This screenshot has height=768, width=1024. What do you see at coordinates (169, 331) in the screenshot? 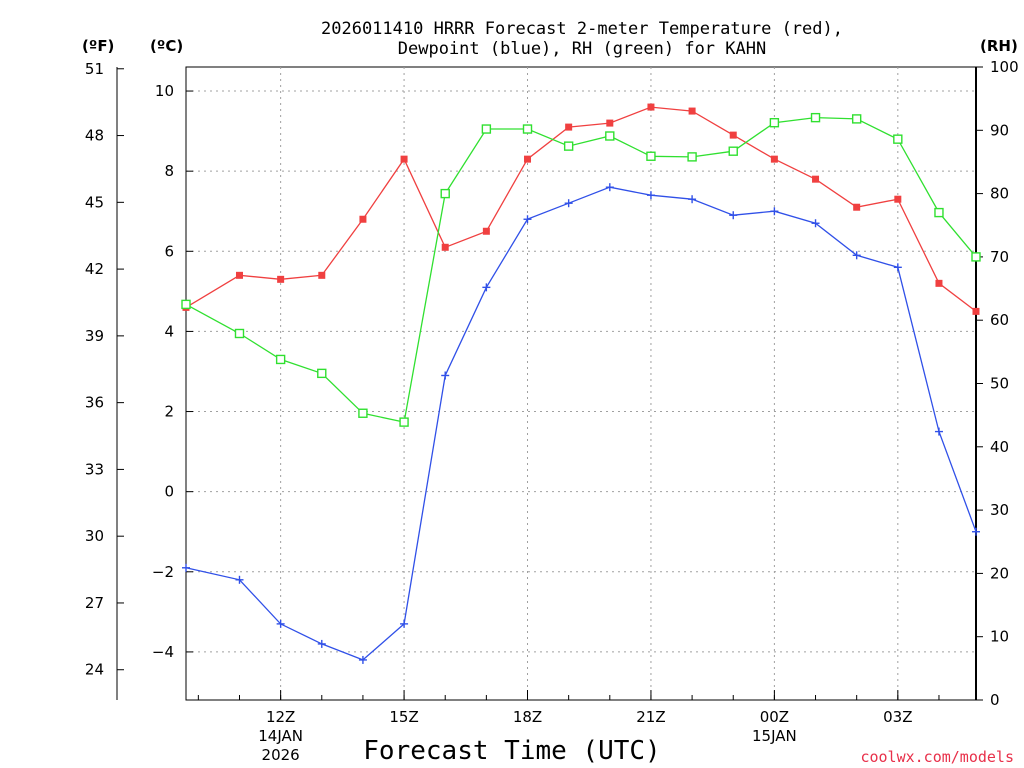
I see `celsius-tick-label: 4` at bounding box center [169, 331].